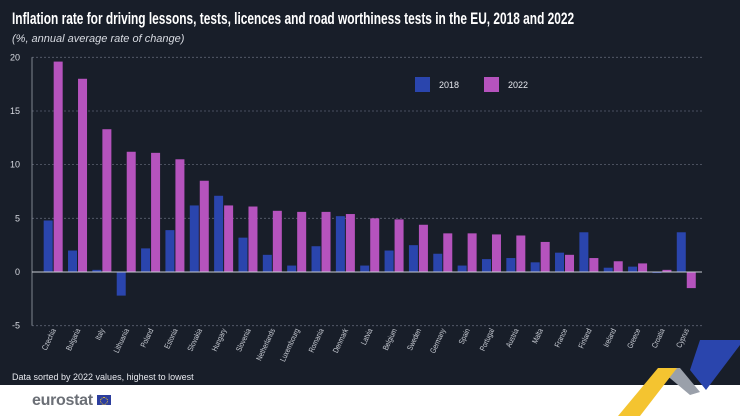 The width and height of the screenshot is (740, 416). I want to click on bar-2018-poland, so click(146, 260).